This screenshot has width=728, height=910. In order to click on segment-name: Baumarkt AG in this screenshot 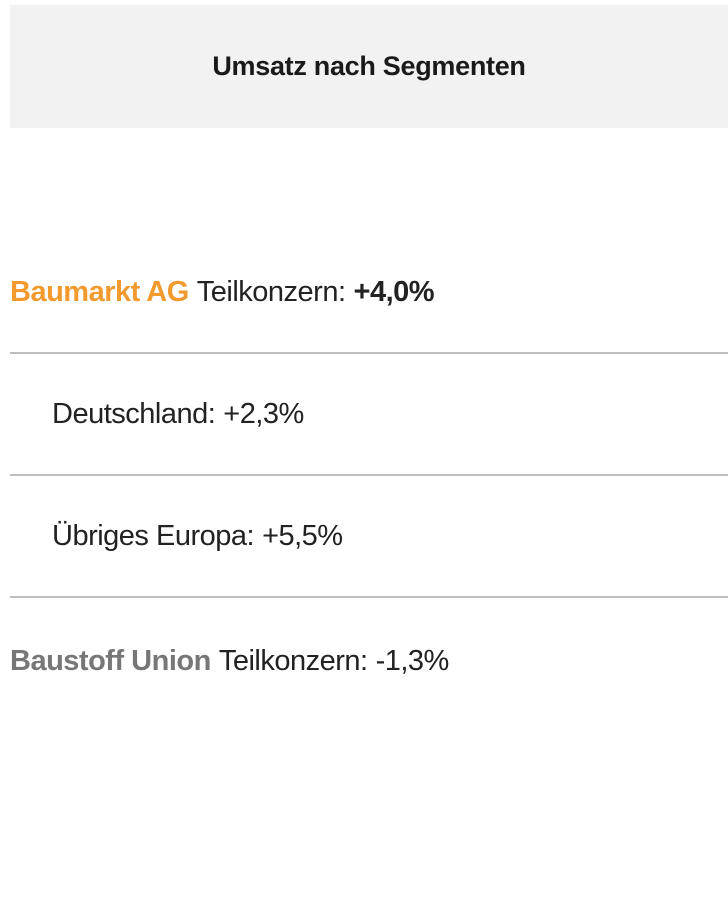, I will do `click(99, 291)`.